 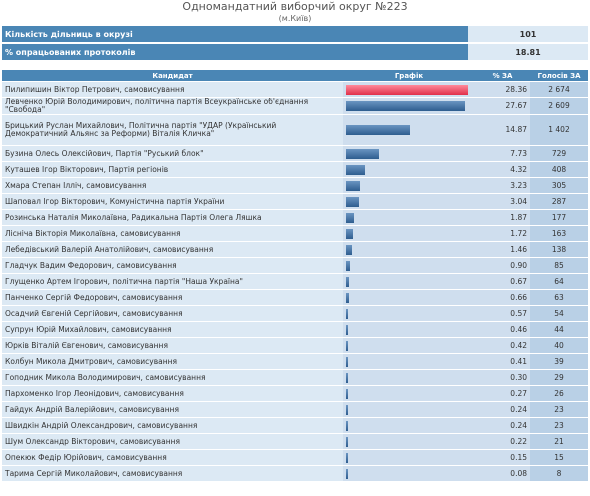 I want to click on votes-value: 21, so click(x=559, y=441).